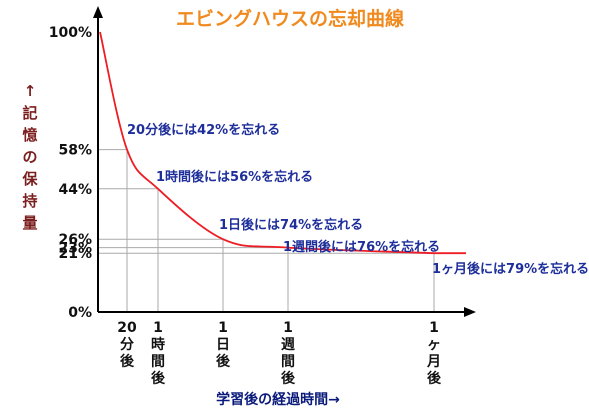 This screenshot has width=589, height=410. Describe the element at coordinates (75, 254) in the screenshot. I see `y-tick-label: 21%` at that location.